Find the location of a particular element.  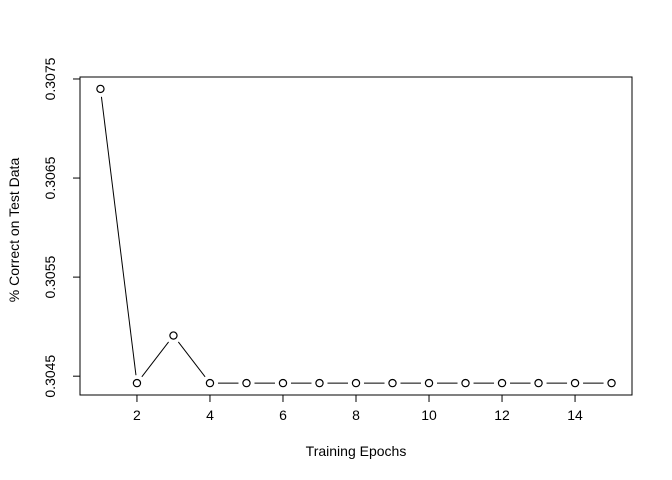

y-axis: 0.3045 0.3055 0.3065 0.3075 is located at coordinates (61, 227).